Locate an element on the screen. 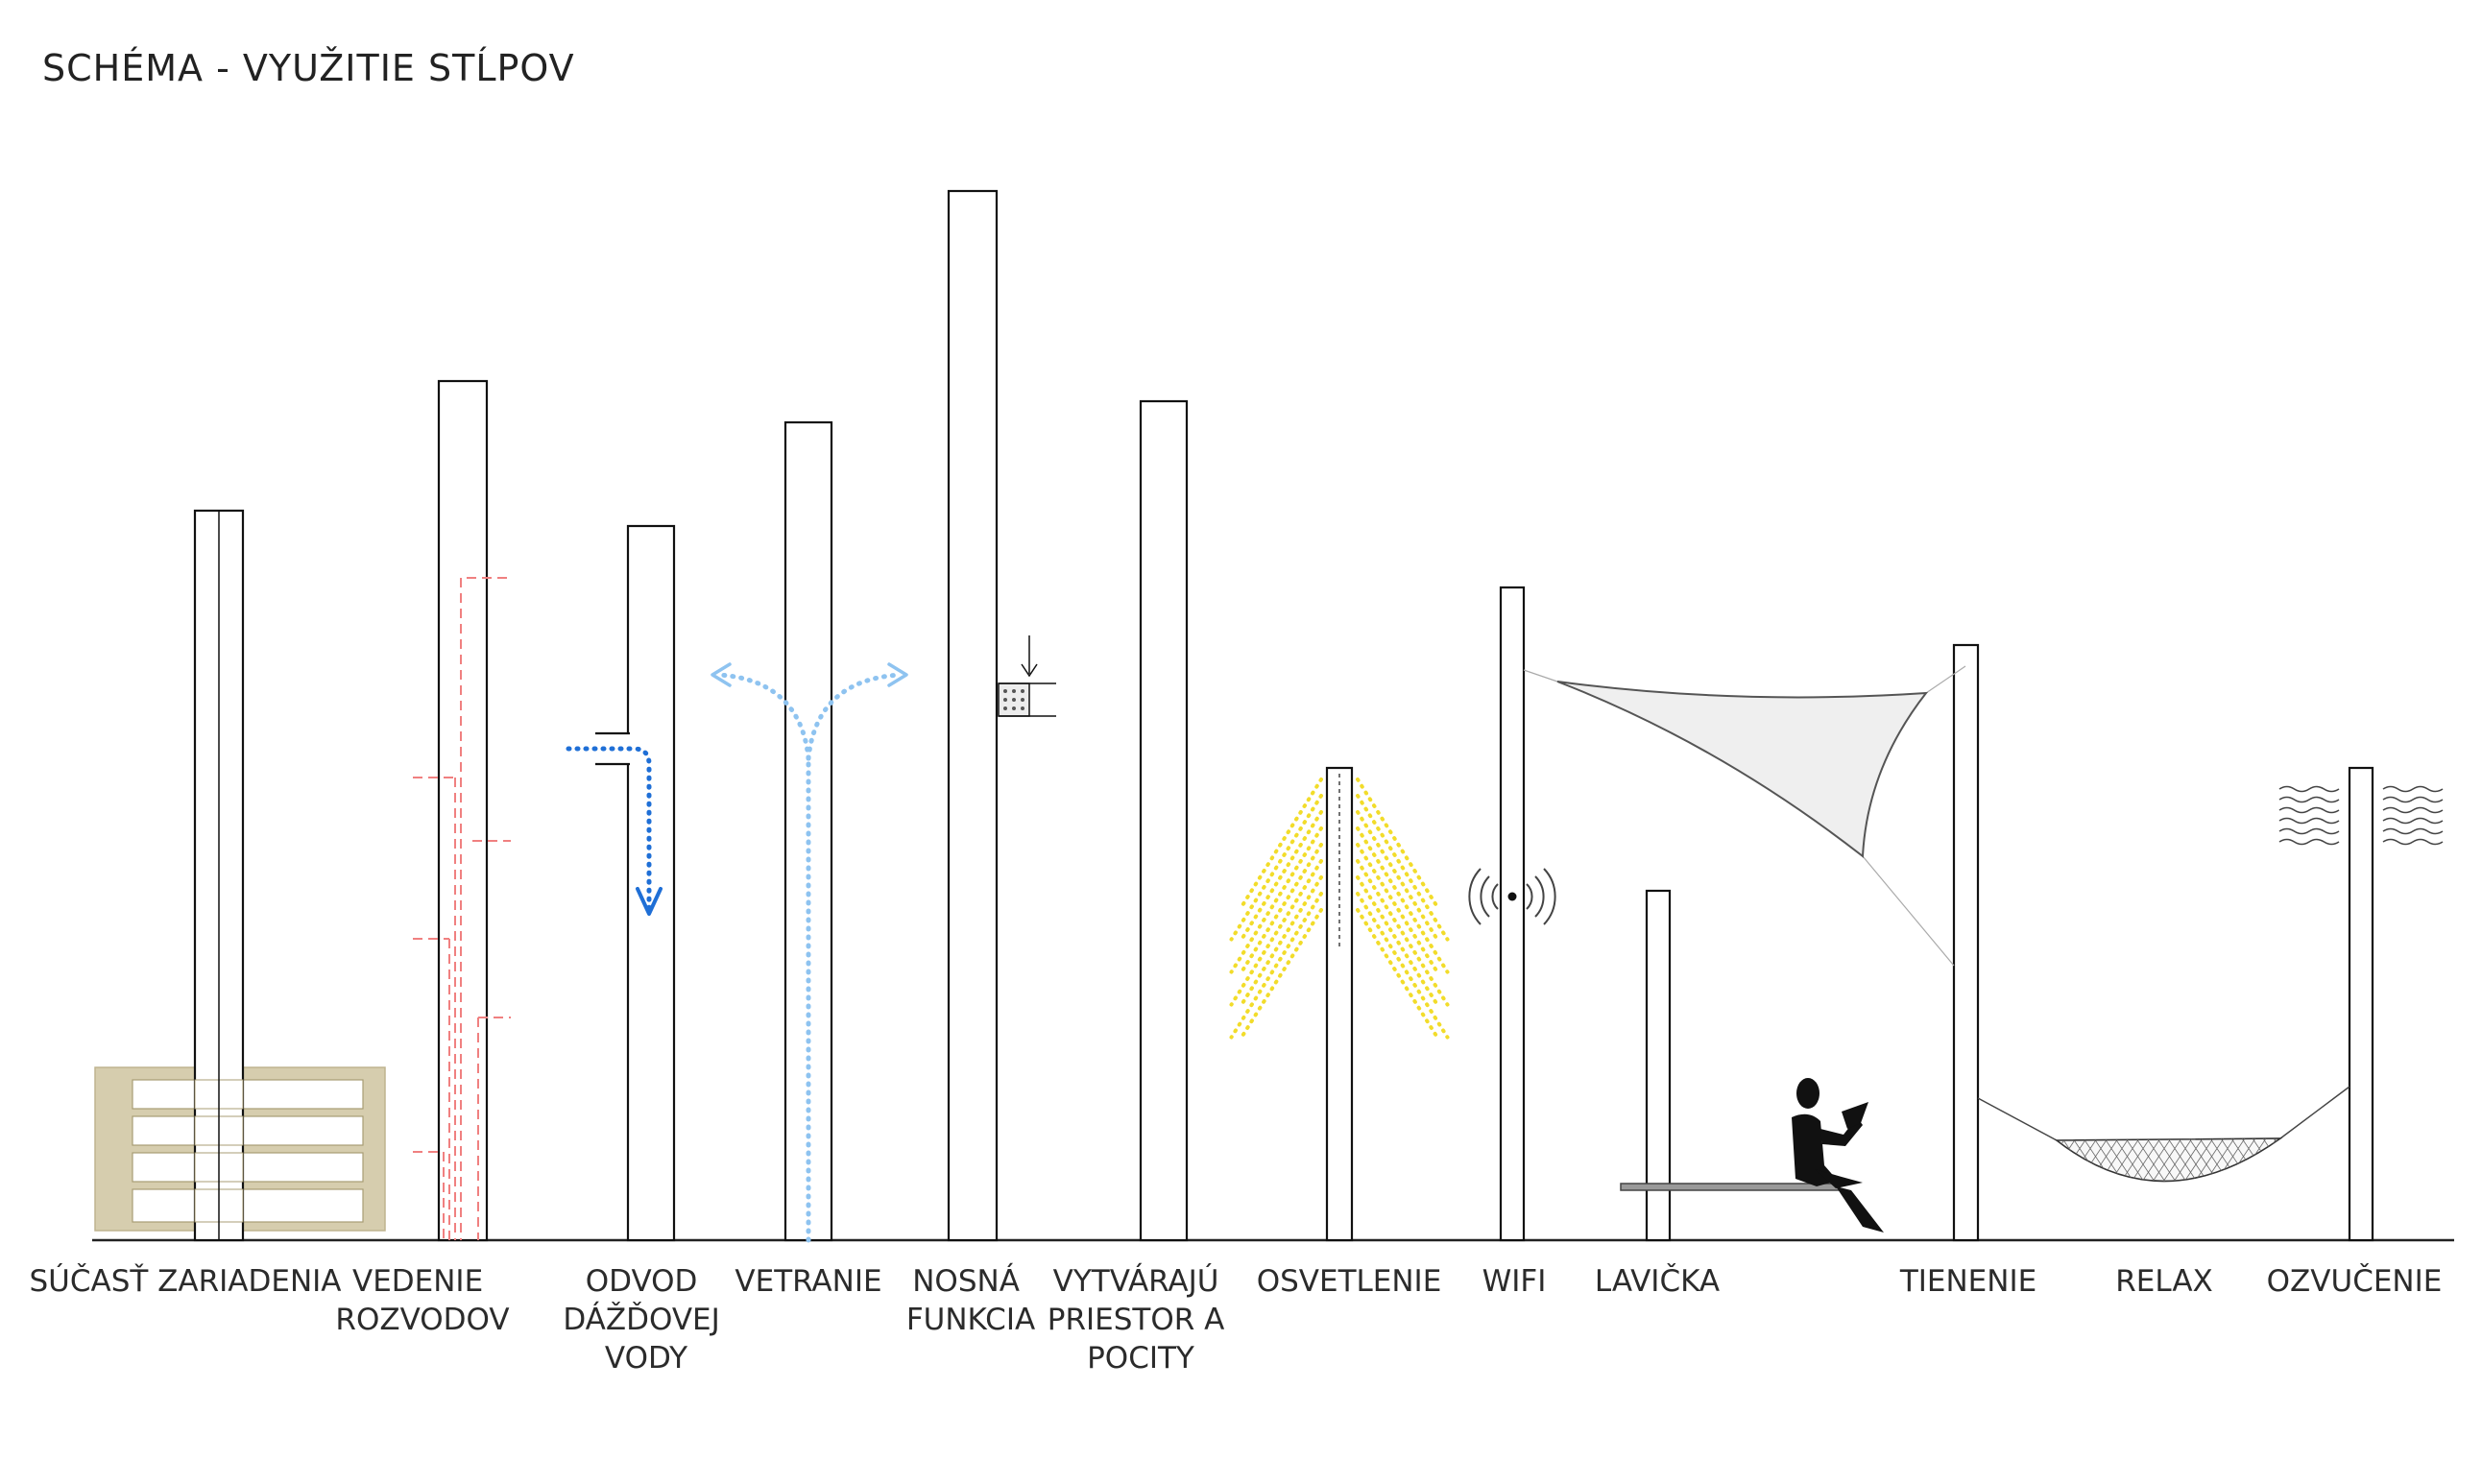  label-ozvucenie: OZVUČENIE is located at coordinates (2355, 1281).